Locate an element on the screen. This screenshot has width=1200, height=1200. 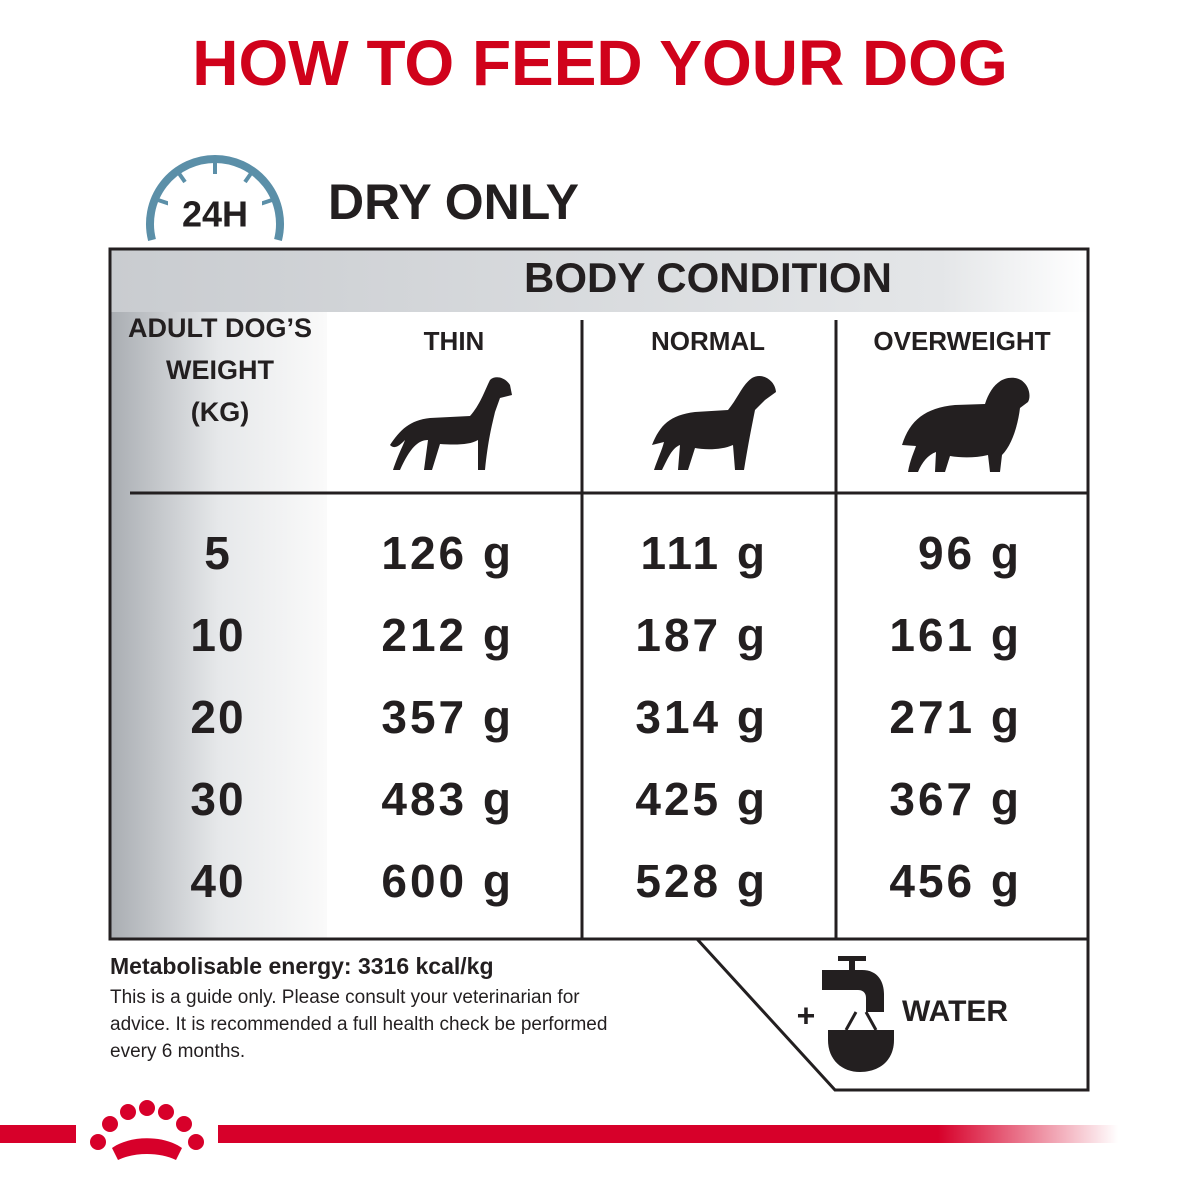
dog-overweight is located at coordinates (966, 424).